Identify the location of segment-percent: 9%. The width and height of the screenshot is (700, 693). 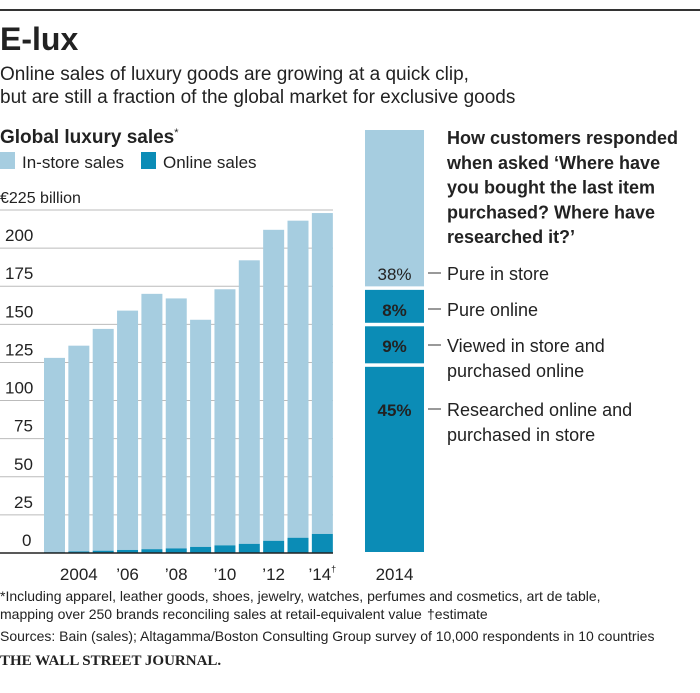
(394, 346).